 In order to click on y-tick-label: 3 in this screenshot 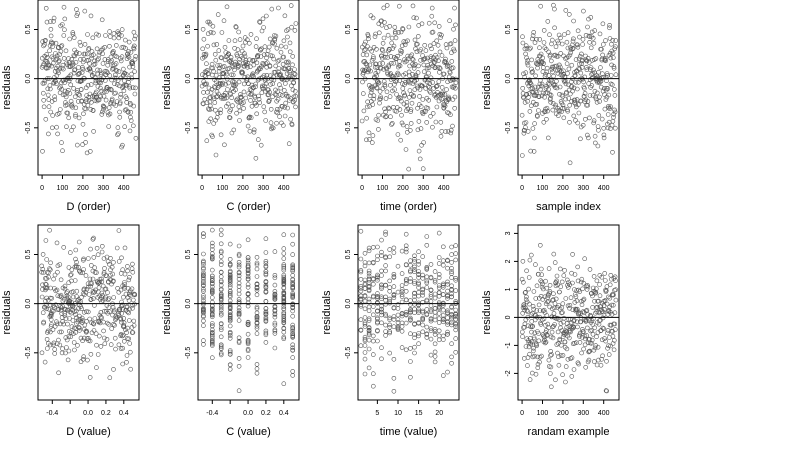, I will do `click(508, 233)`.